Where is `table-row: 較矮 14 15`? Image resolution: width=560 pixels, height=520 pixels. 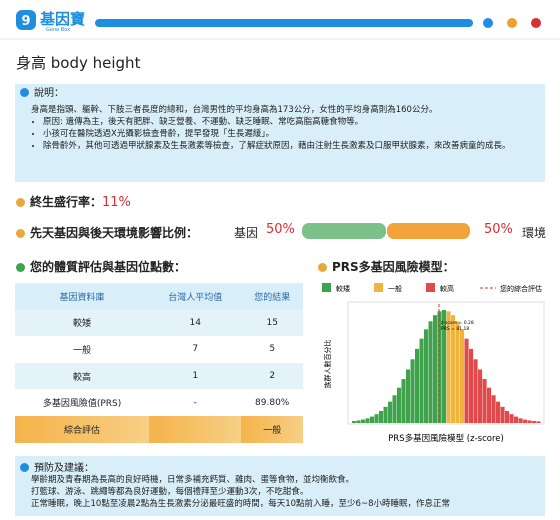
table-row: 較矮 14 15 is located at coordinates (159, 323).